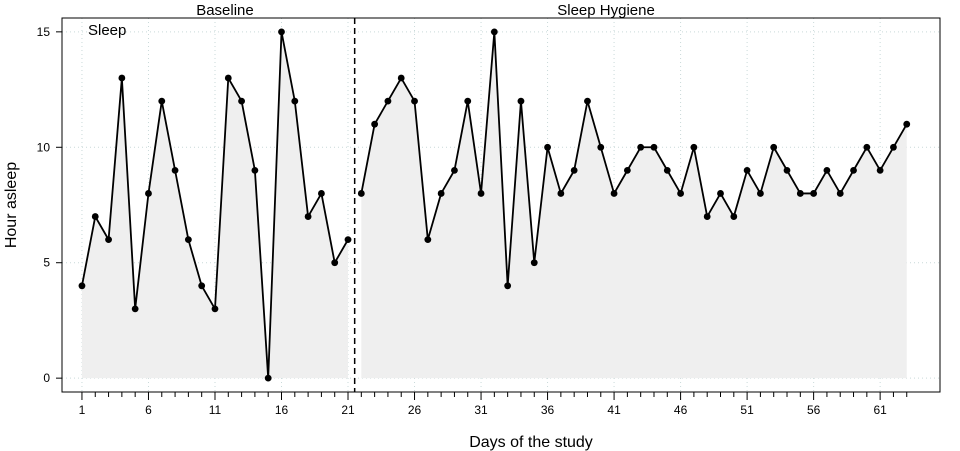 This screenshot has width=960, height=451. Describe the element at coordinates (82, 410) in the screenshot. I see `x-tick-label: 1` at that location.